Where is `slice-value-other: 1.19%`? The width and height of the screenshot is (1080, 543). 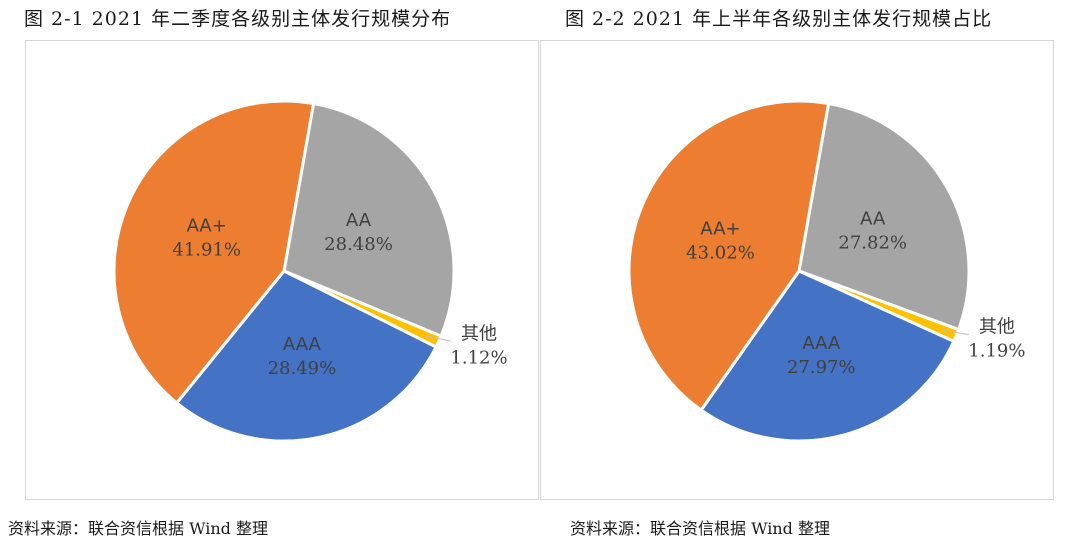 slice-value-other: 1.19% is located at coordinates (996, 351).